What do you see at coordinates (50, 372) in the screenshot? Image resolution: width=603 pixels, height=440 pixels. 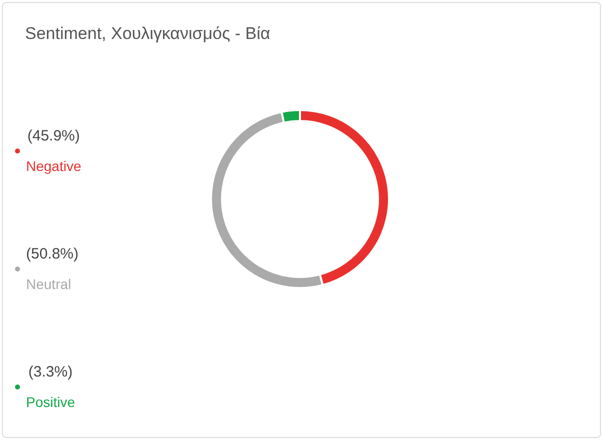 I see `data-label: (3.3%)` at bounding box center [50, 372].